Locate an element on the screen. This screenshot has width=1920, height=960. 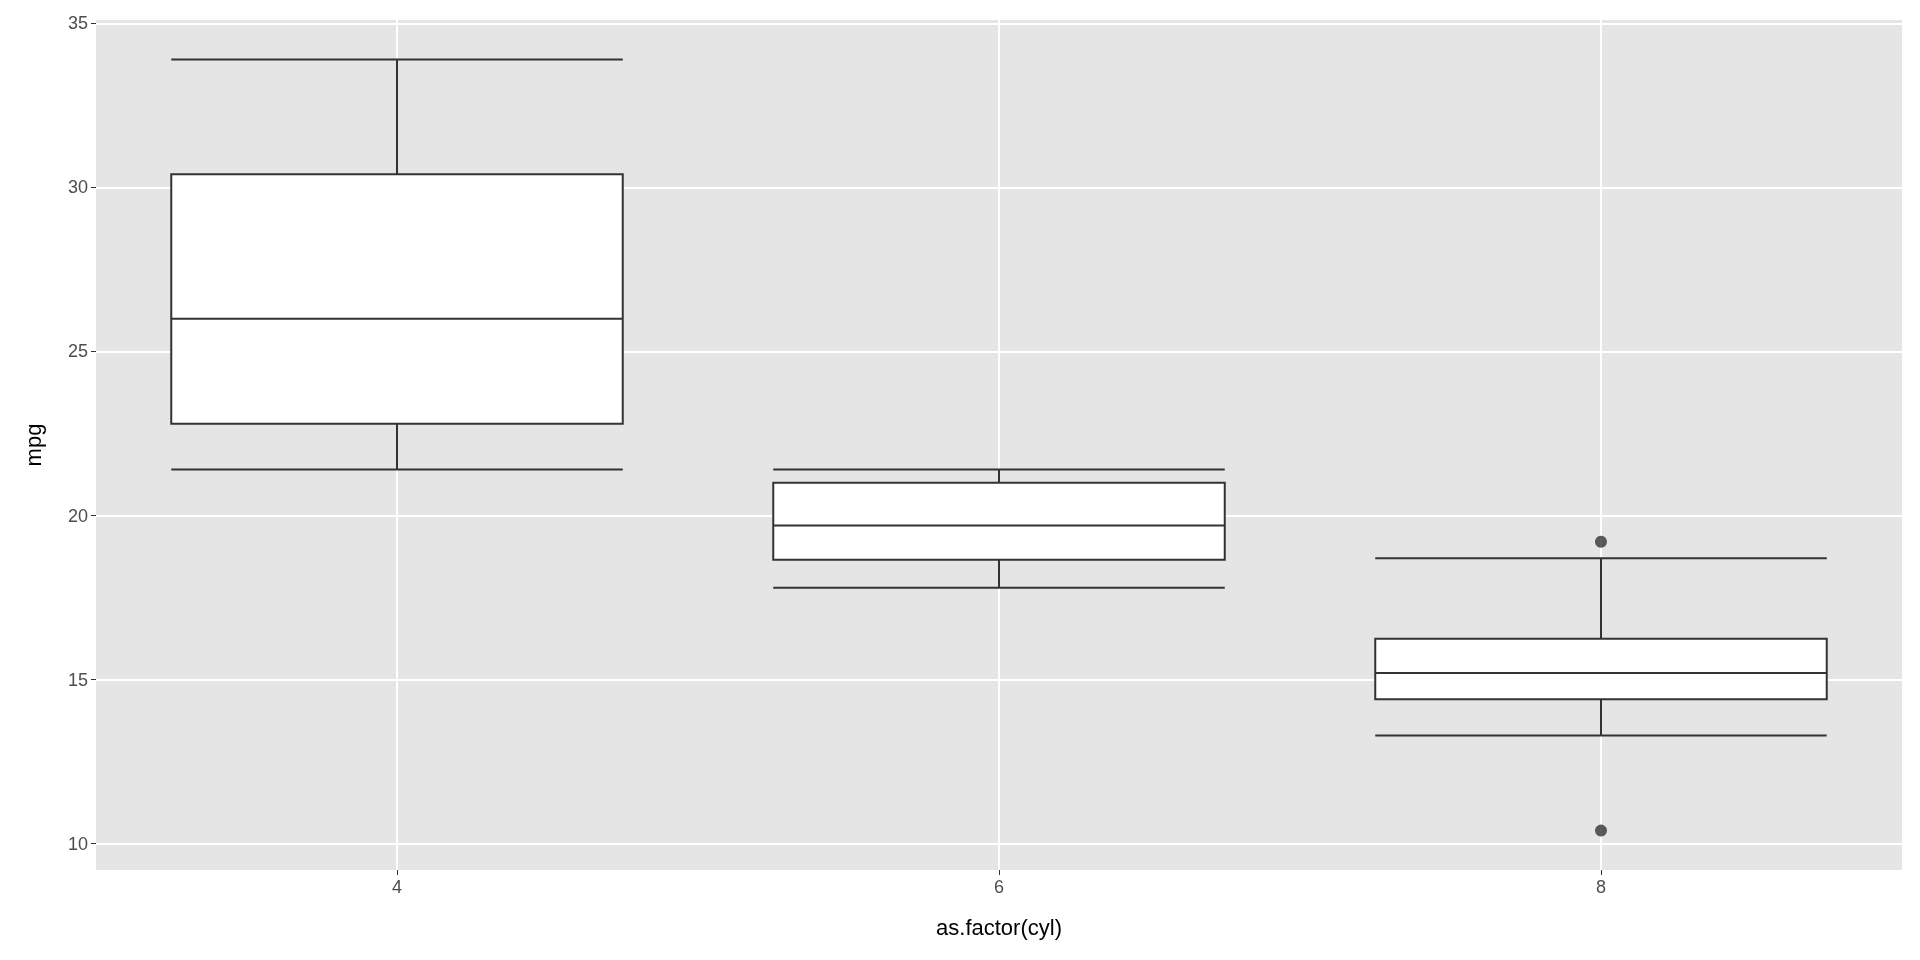
x-tick-label: 4 is located at coordinates (397, 887).